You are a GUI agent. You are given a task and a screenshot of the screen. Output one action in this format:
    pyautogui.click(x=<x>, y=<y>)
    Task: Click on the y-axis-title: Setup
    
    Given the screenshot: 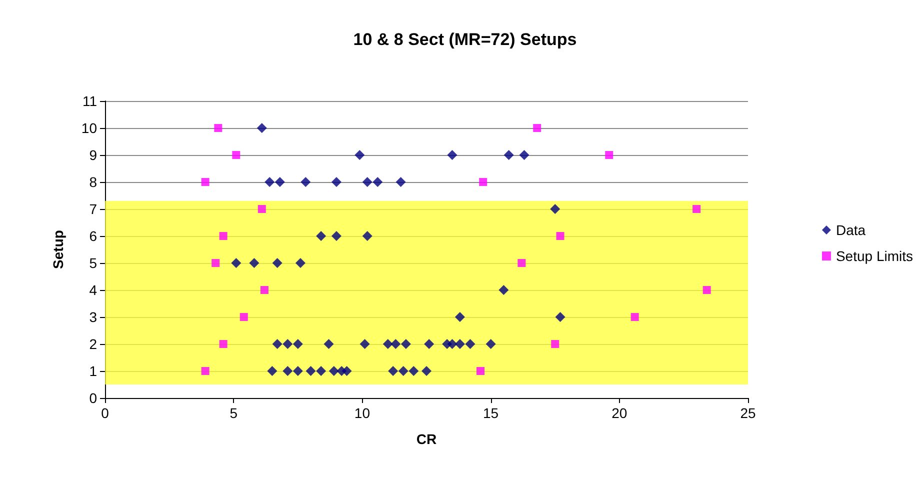 What is the action you would take?
    pyautogui.click(x=58, y=249)
    